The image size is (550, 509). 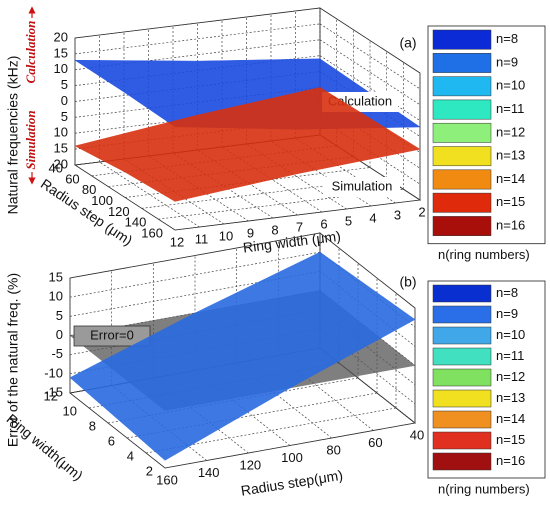 What do you see at coordinates (30, 139) in the screenshot?
I see `side-label: Simulation` at bounding box center [30, 139].